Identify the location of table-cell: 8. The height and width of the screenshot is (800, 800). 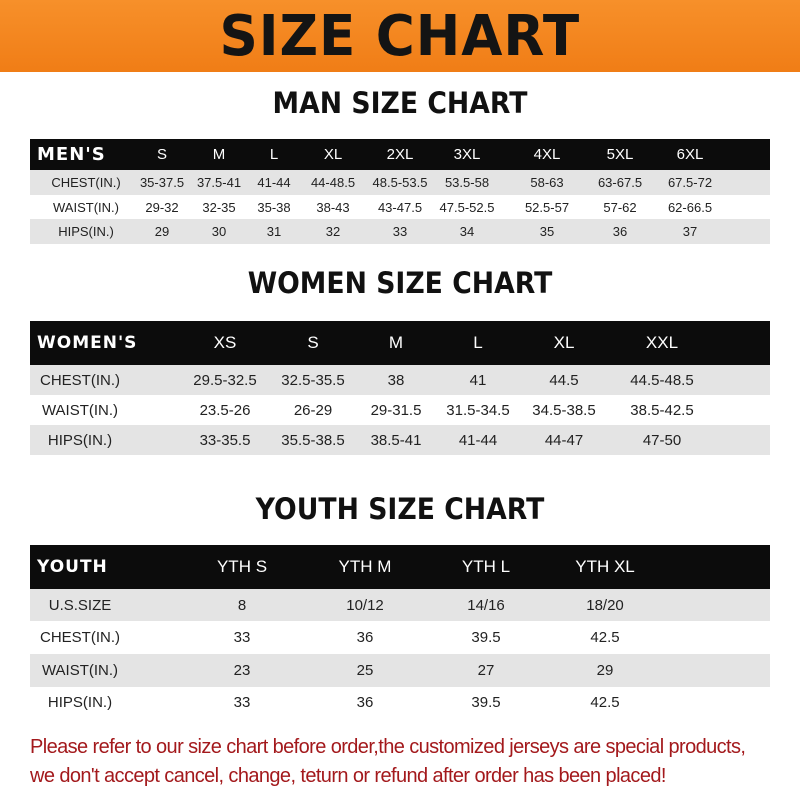
(242, 605).